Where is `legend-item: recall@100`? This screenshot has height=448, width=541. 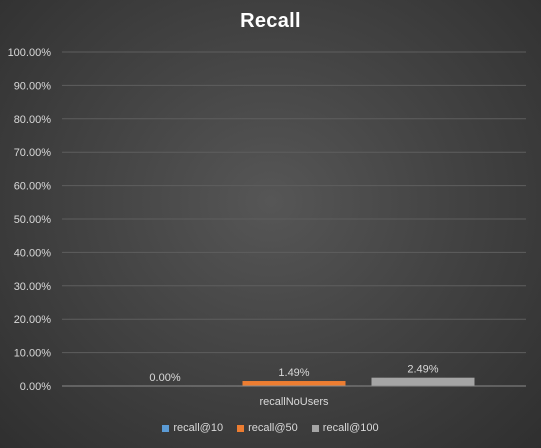 legend-item: recall@100 is located at coordinates (345, 428).